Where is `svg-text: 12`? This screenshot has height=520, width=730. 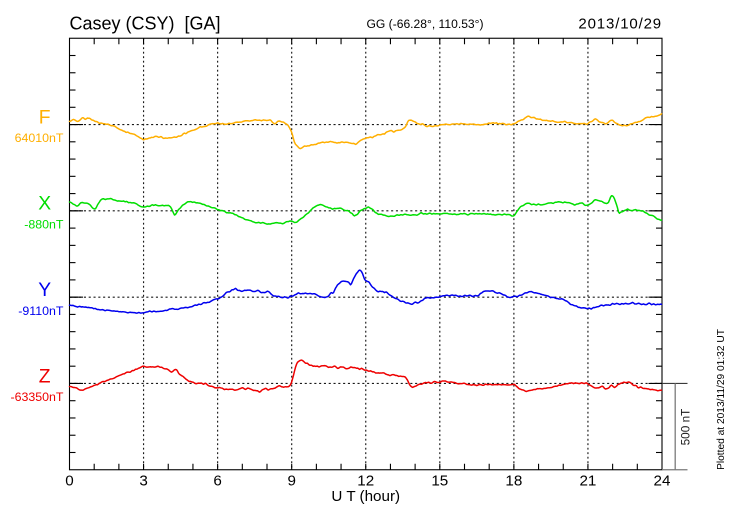 svg-text: 12 is located at coordinates (365, 481).